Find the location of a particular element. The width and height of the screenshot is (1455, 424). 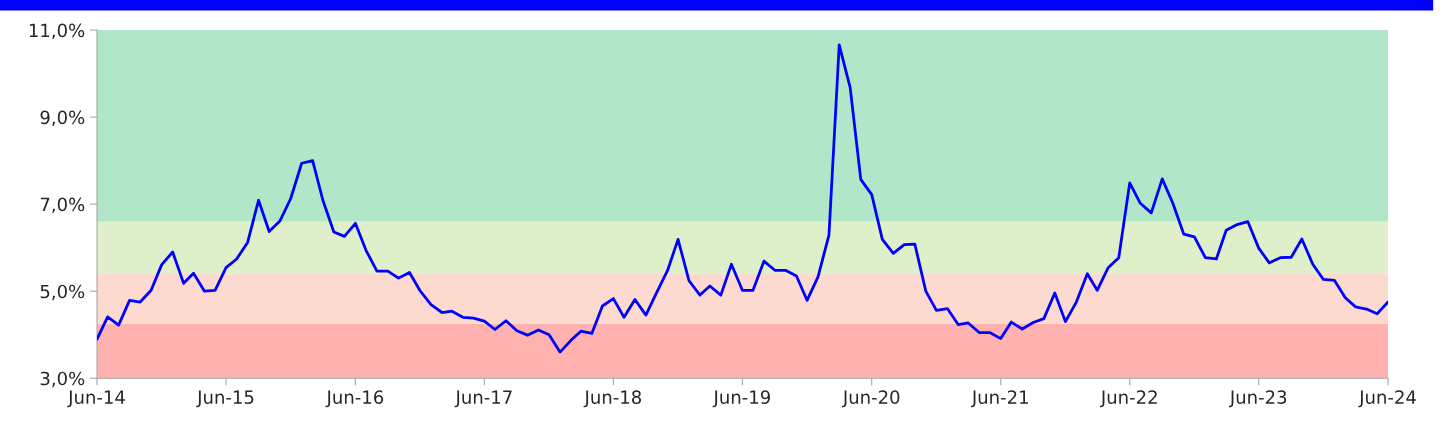

y-tick-label: 9,0% is located at coordinates (62, 118).